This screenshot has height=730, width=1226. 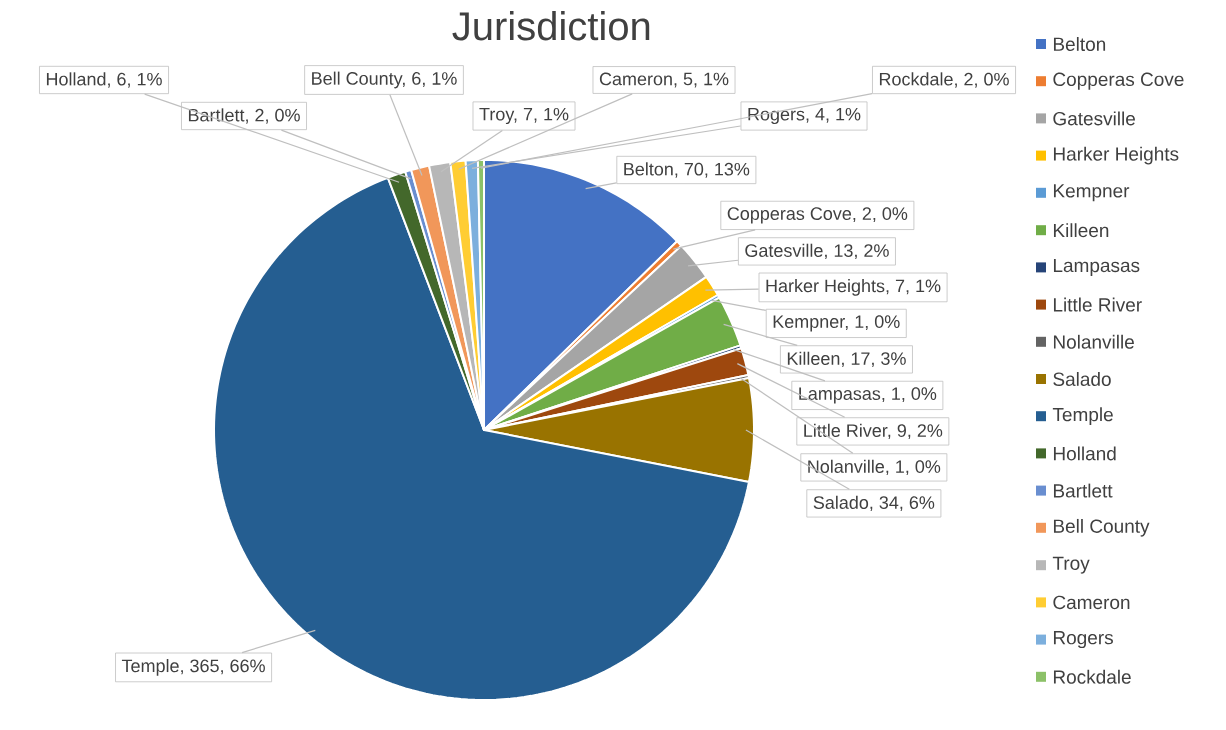 What do you see at coordinates (244, 116) in the screenshot?
I see `data-label: Bartlett, 2, 0%` at bounding box center [244, 116].